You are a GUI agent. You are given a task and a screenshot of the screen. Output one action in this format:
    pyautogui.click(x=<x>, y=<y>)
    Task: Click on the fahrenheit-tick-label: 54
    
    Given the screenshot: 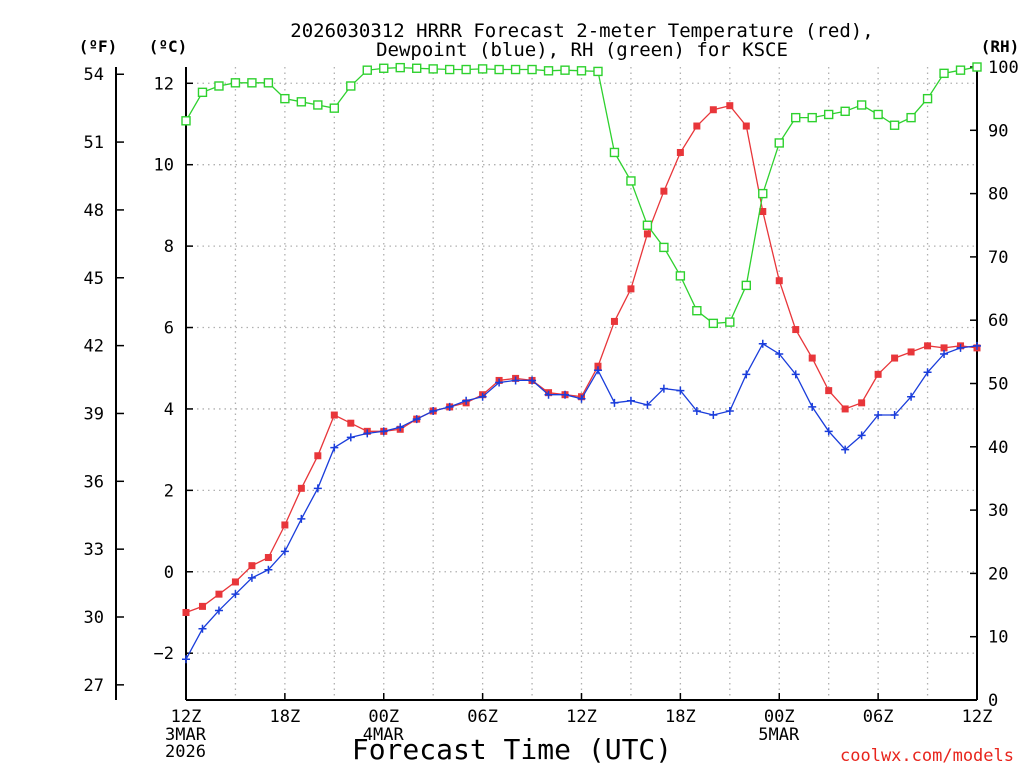 What is the action you would take?
    pyautogui.click(x=94, y=75)
    